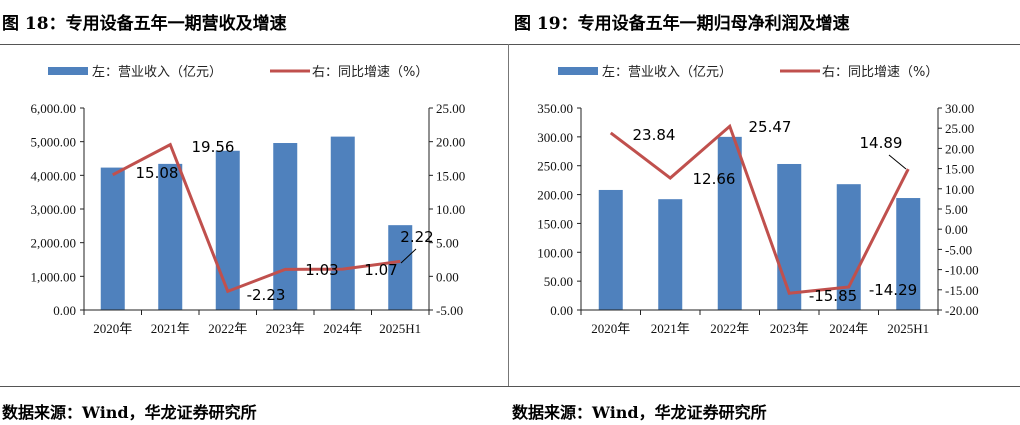  Describe the element at coordinates (558, 281) in the screenshot. I see `left-tick-label: 50.00` at that location.